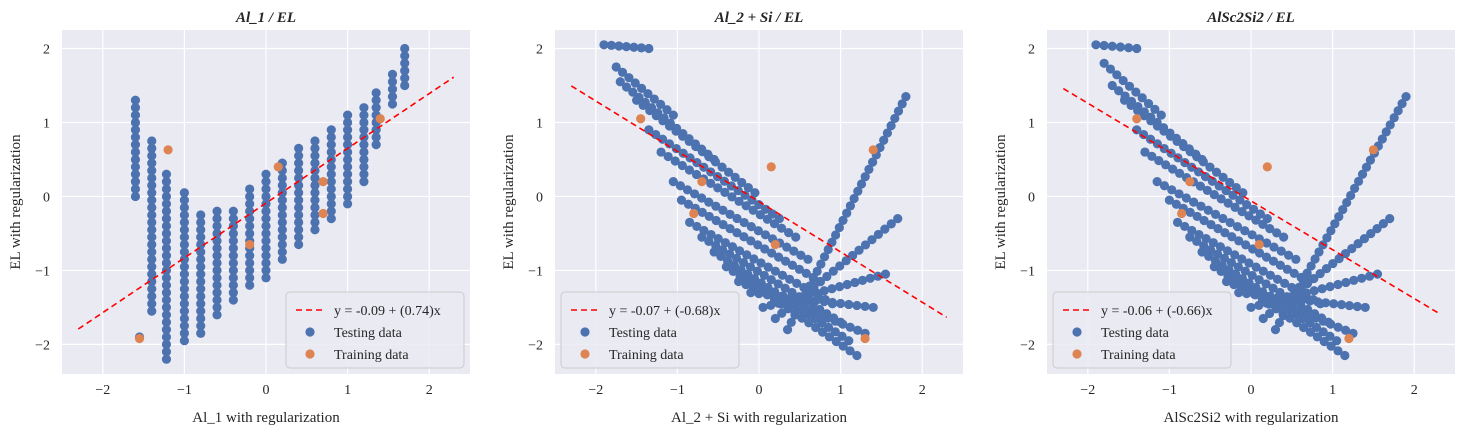 The height and width of the screenshot is (435, 1466). I want to click on y-tick-label: 0, so click(539, 197).